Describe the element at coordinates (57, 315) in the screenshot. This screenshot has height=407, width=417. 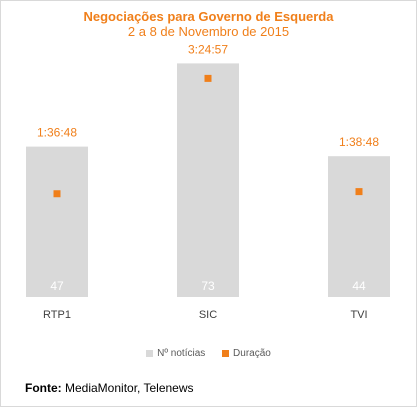
I see `category-label-rtp1: RTP1` at that location.